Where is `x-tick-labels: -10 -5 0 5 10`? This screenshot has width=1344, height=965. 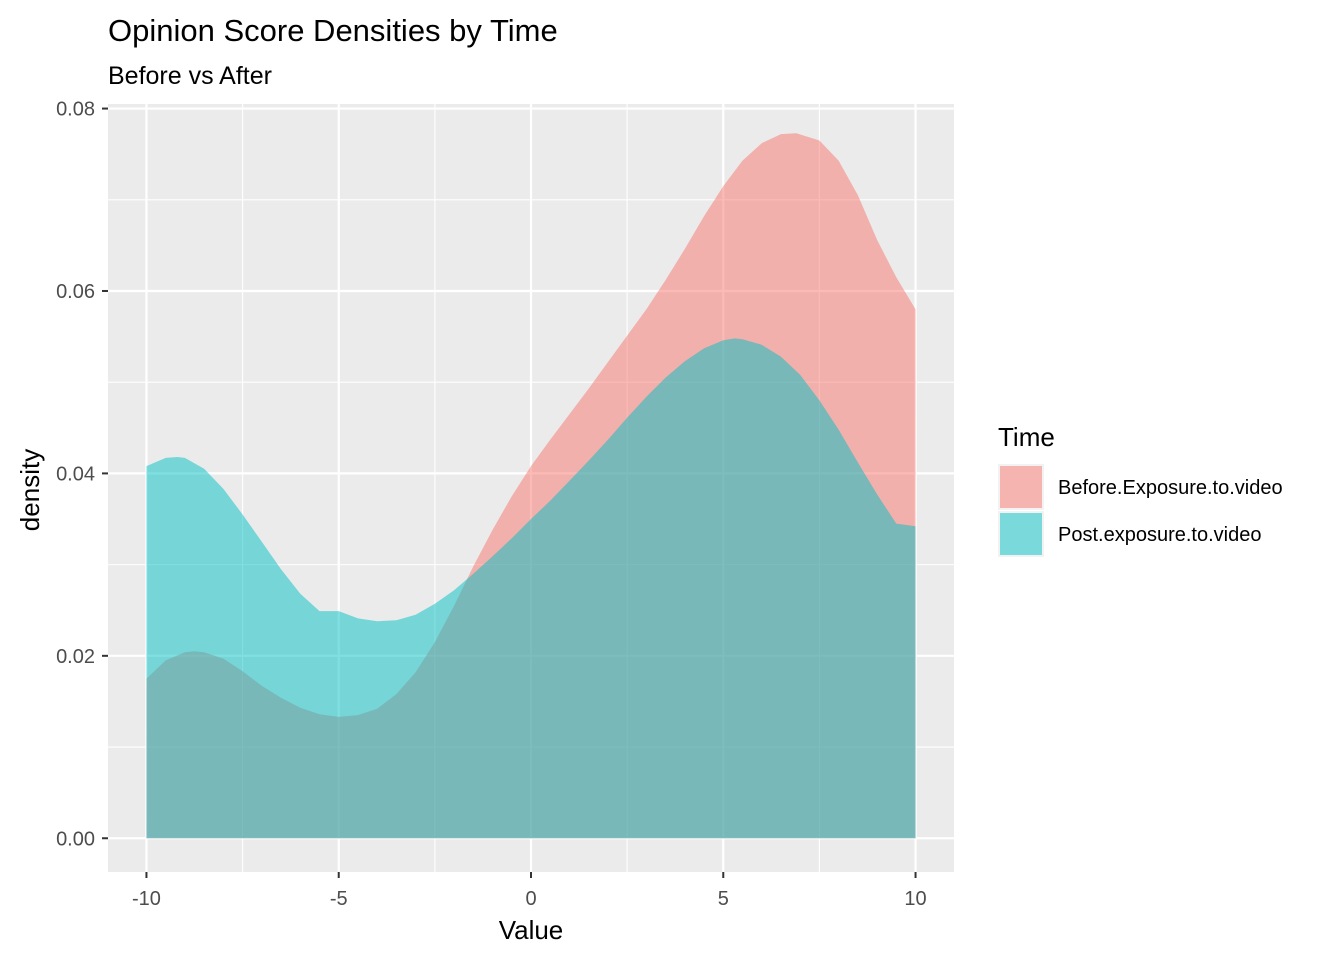
x-tick-labels: -10 -5 0 5 10 is located at coordinates (529, 899).